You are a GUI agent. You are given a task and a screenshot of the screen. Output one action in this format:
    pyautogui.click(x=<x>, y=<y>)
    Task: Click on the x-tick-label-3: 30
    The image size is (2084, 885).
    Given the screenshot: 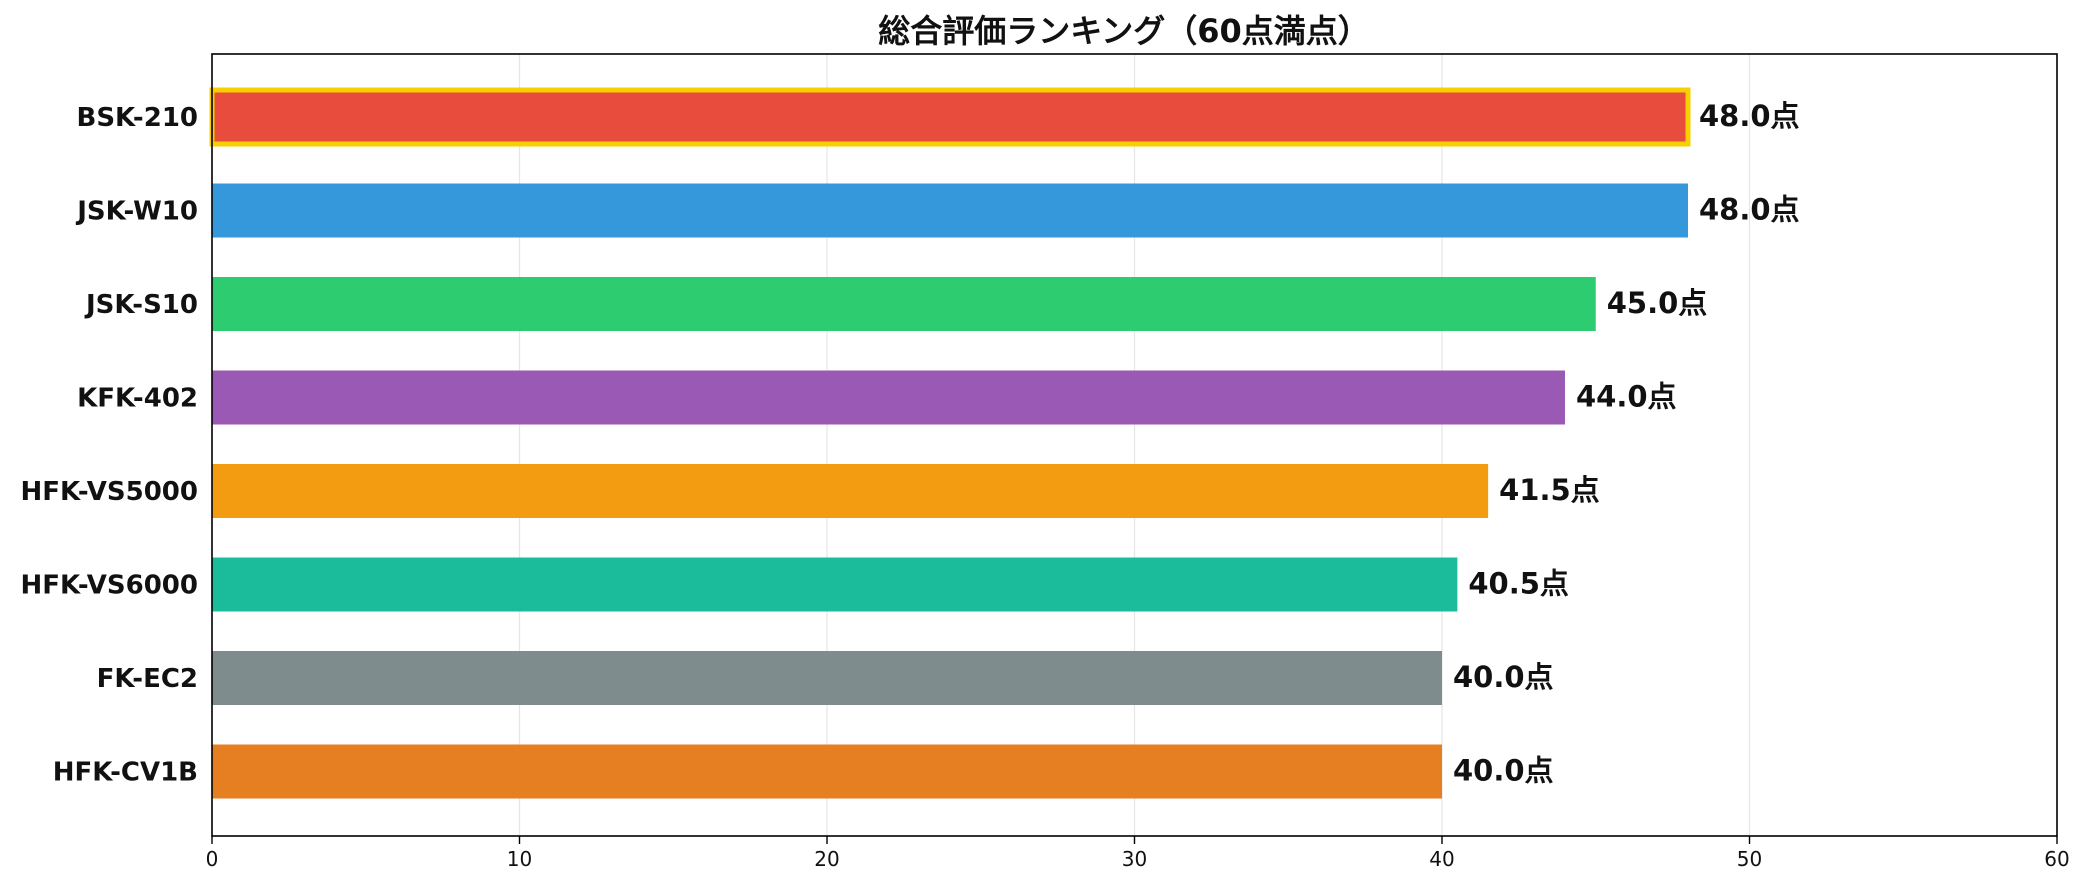 What is the action you would take?
    pyautogui.click(x=1134, y=859)
    